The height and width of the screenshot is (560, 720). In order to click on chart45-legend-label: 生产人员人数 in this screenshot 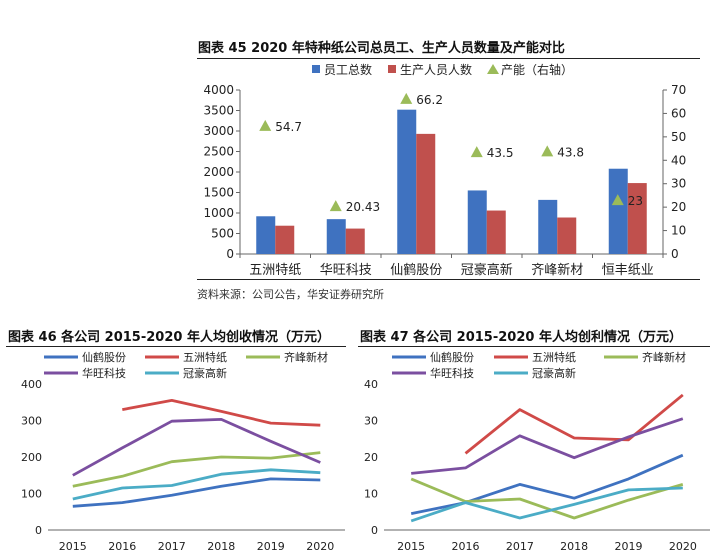, I will do `click(436, 69)`.